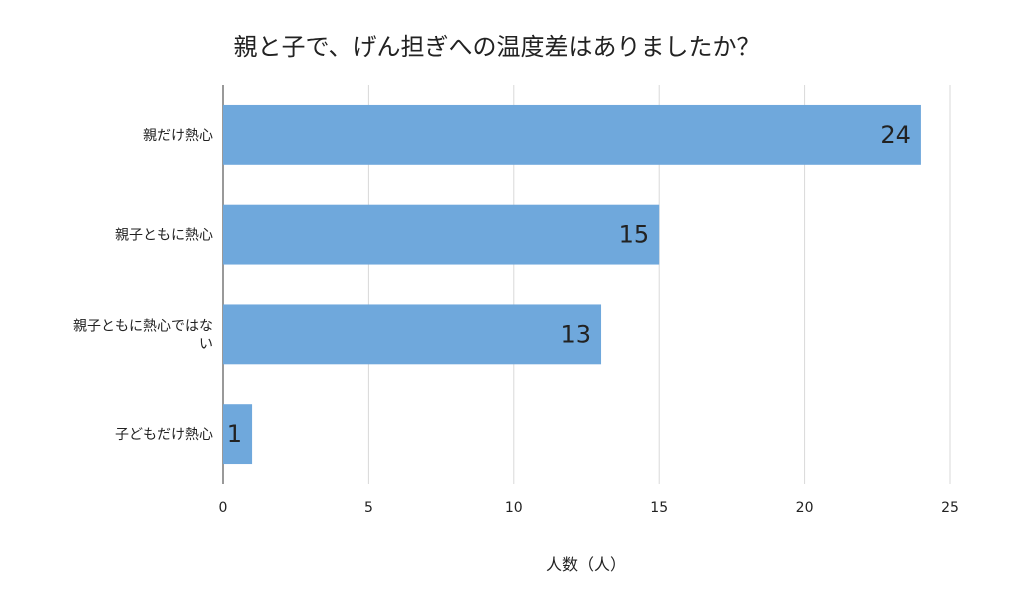 This screenshot has width=1024, height=605. Describe the element at coordinates (164, 435) in the screenshot. I see `category-label: 子どもだけ熱心` at that location.